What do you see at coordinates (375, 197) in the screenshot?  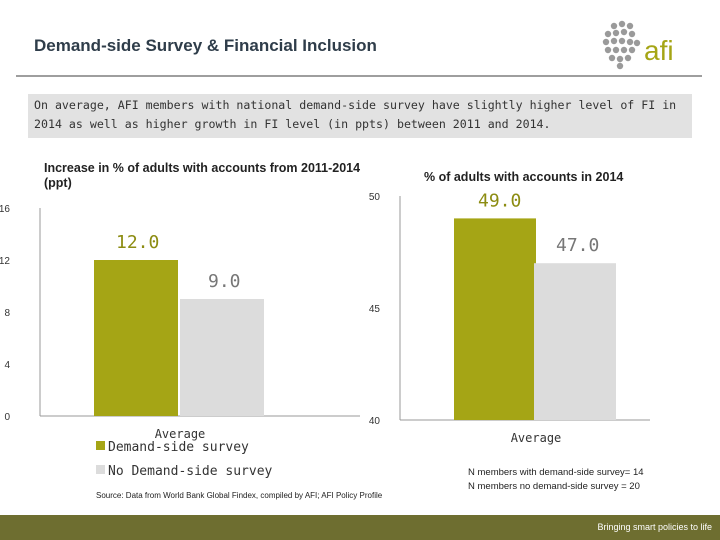 I see `y-tick-label: 50` at bounding box center [375, 197].